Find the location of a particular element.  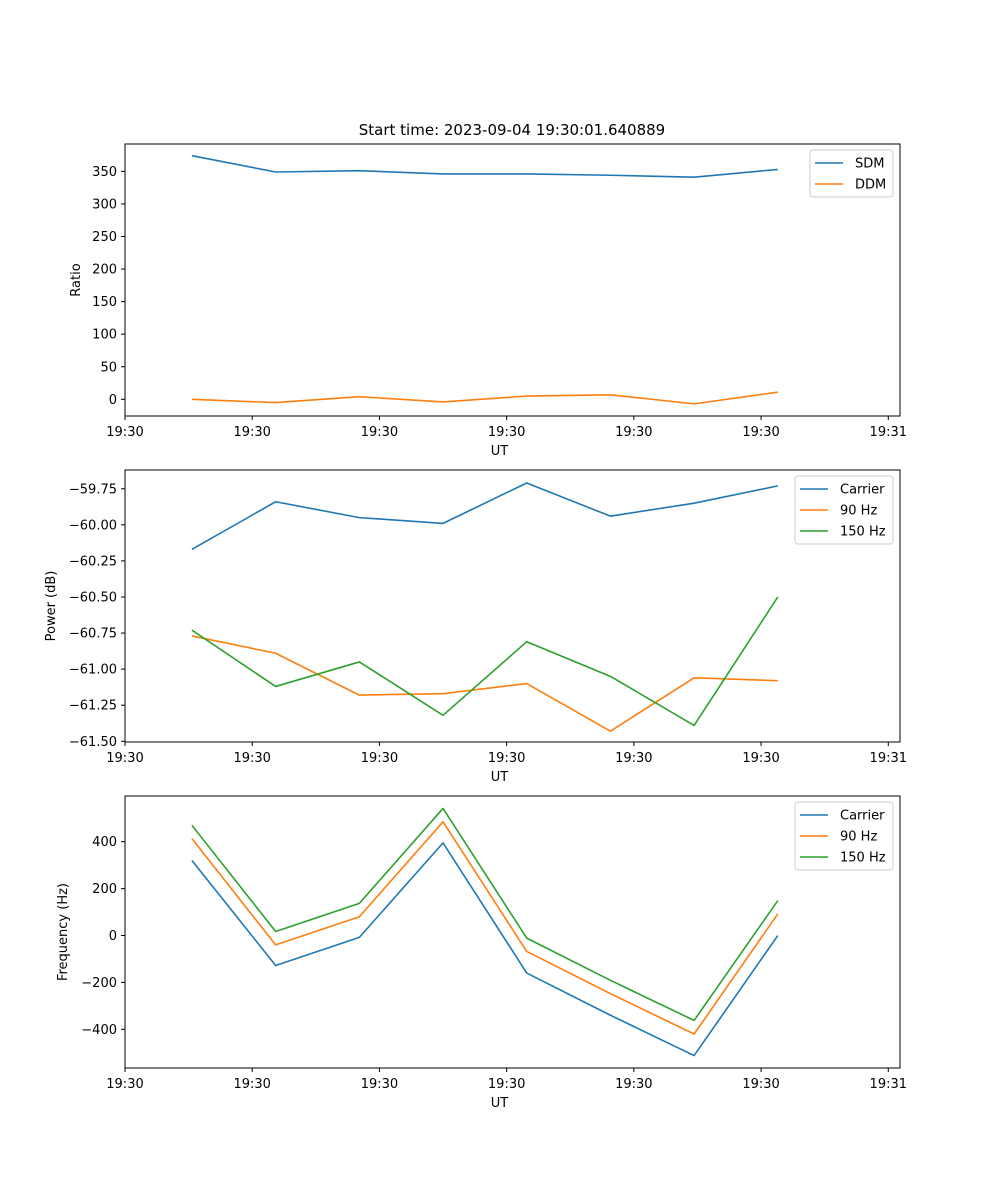

y-axis-label: Frequency (Hz) is located at coordinates (63, 932).